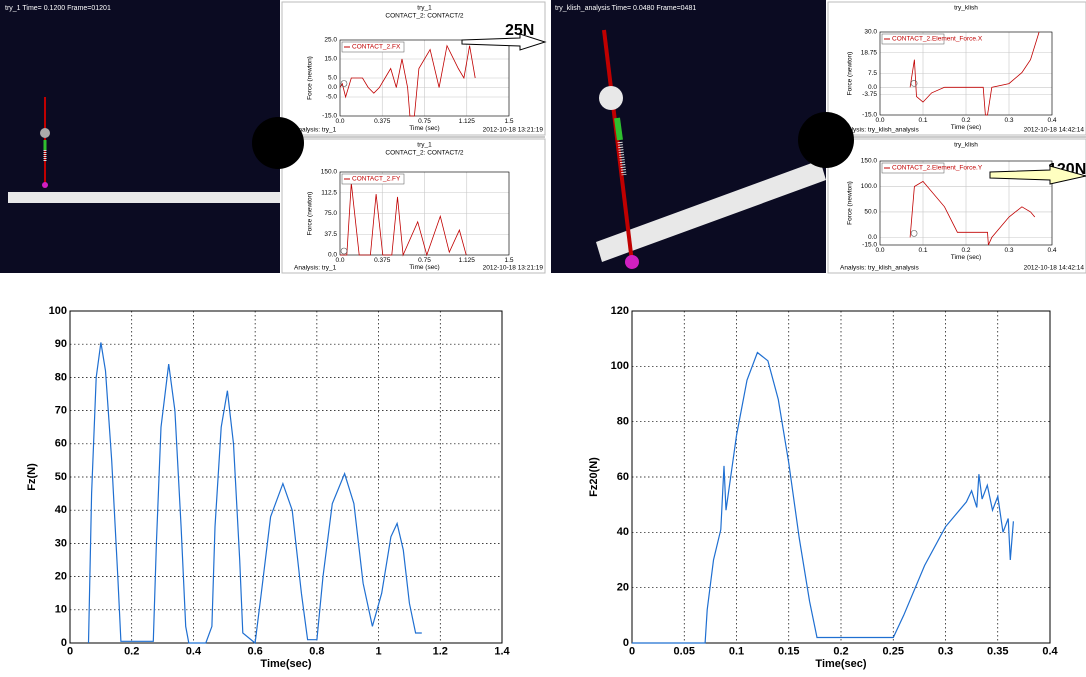 This screenshot has height=677, width=1086. Describe the element at coordinates (379, 652) in the screenshot. I see `x-tick-label: 1` at that location.